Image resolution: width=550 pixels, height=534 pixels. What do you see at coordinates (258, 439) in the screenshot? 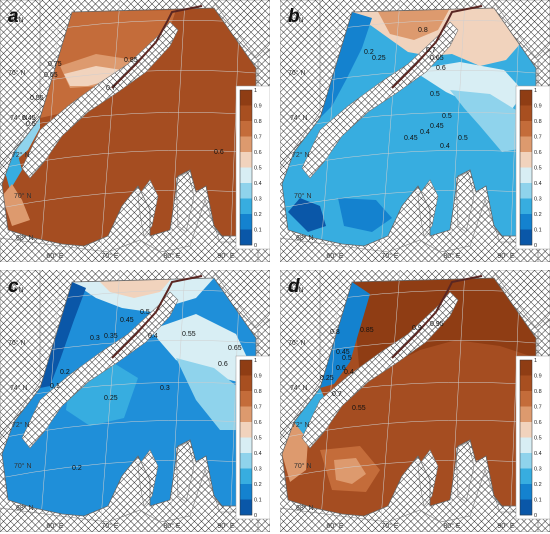
I see `colorbar-tick-label: 0.5` at bounding box center [258, 439].